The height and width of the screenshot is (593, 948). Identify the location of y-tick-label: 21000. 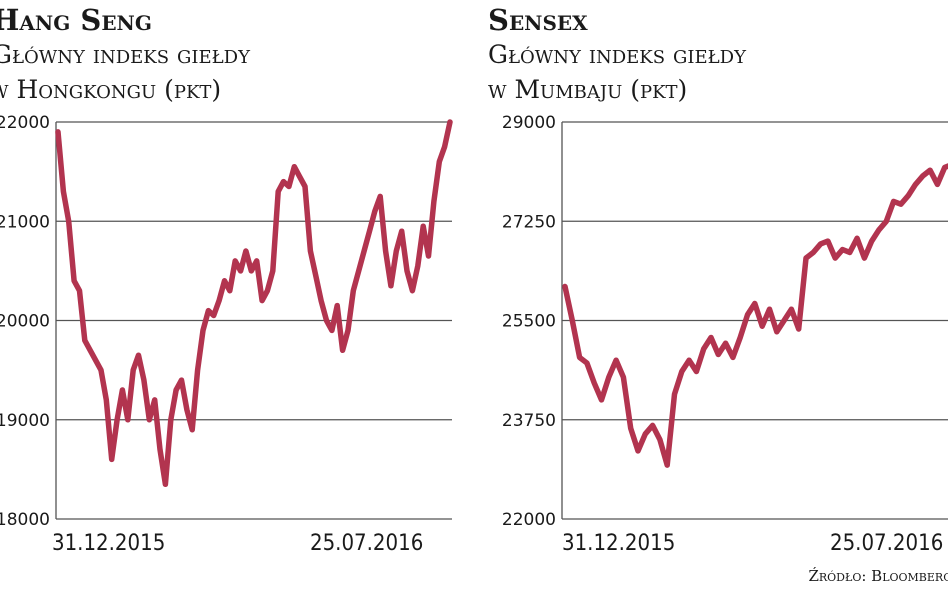
(25, 222).